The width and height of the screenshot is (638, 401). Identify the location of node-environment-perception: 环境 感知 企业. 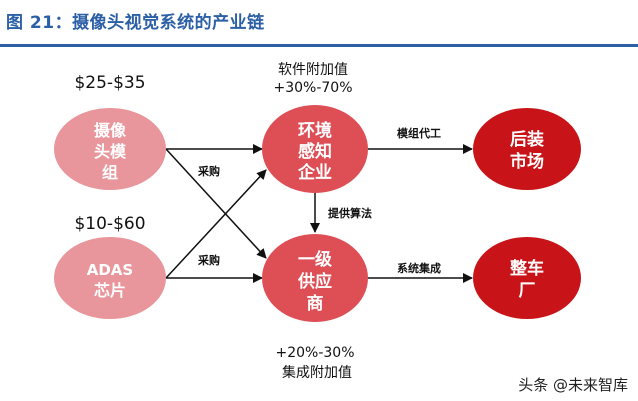
(315, 149).